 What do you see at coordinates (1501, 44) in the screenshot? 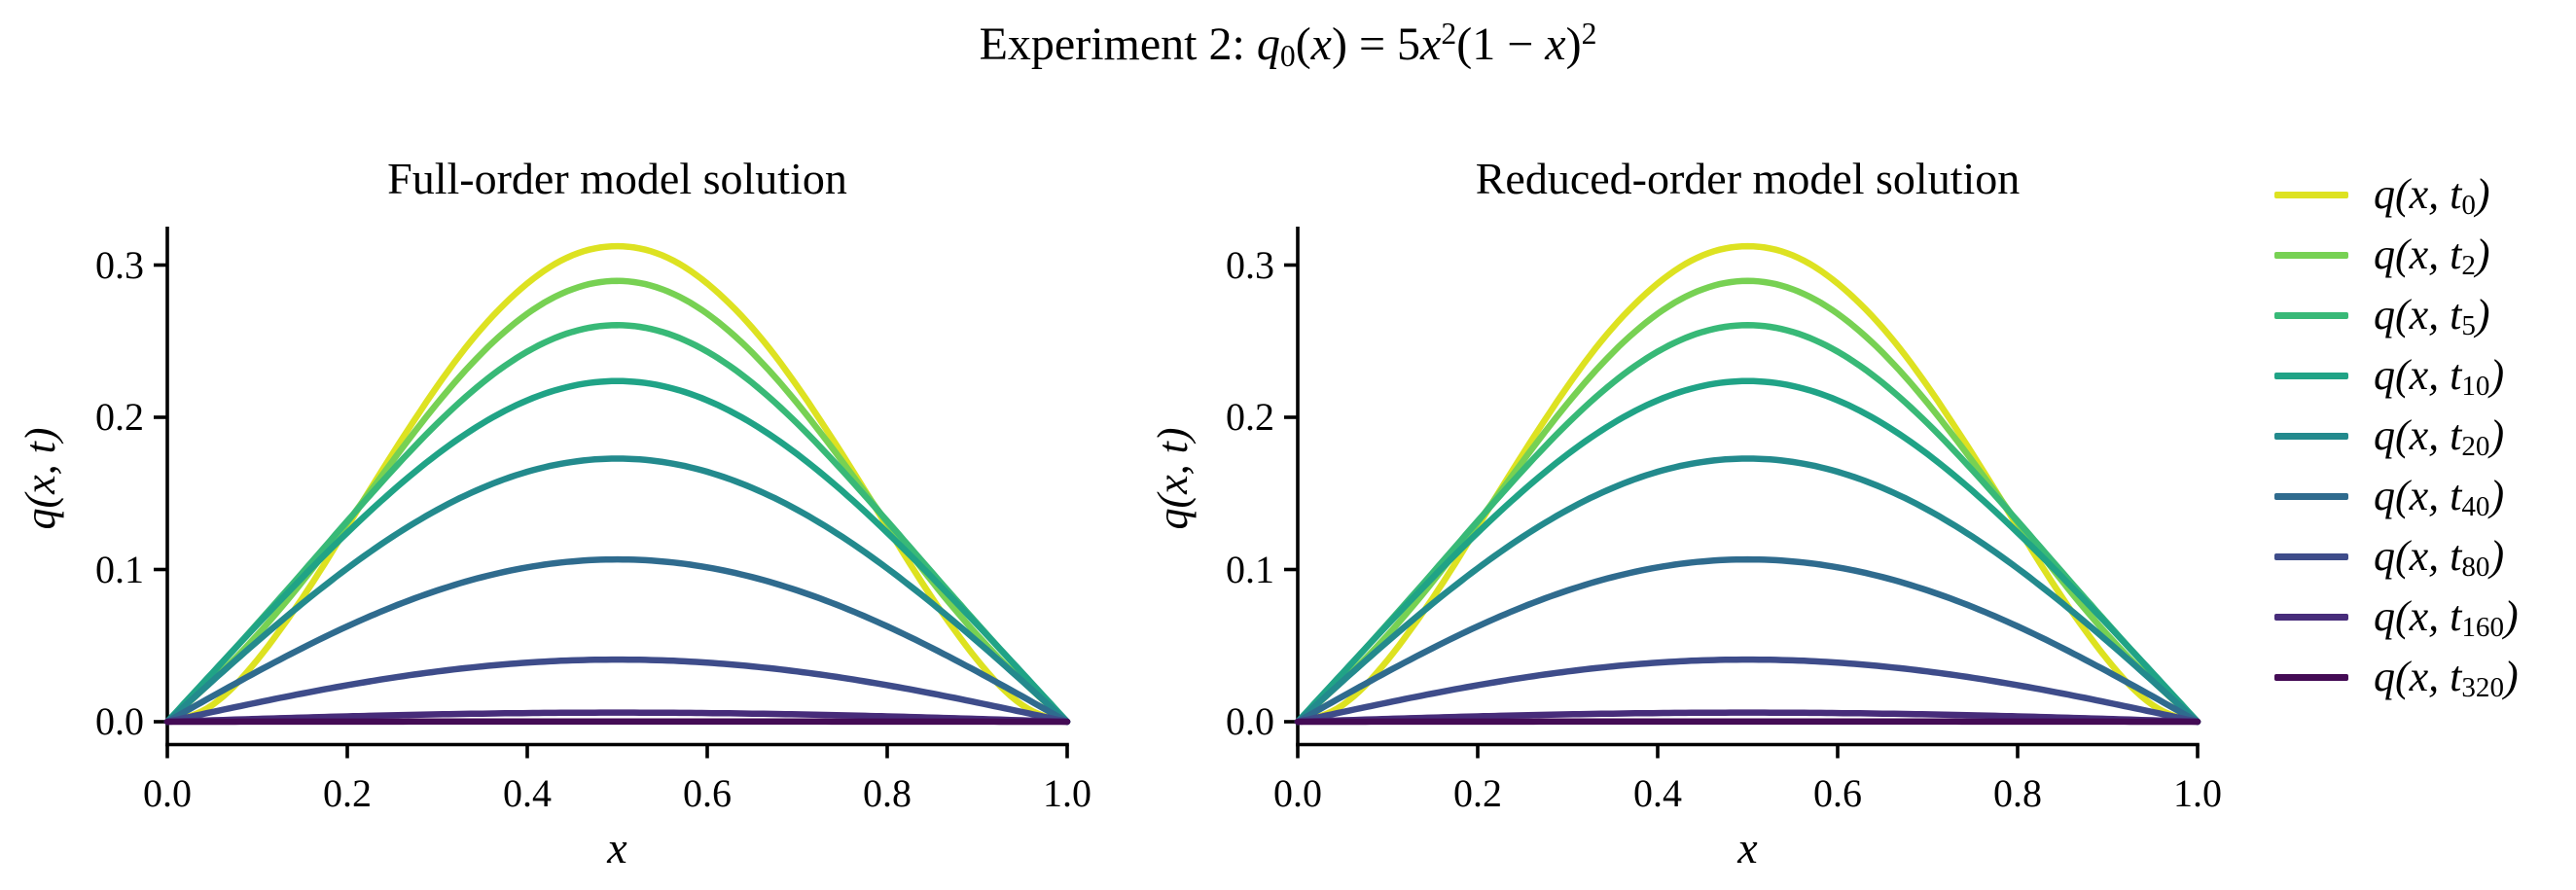
I see `text-segment: (1 −` at bounding box center [1501, 44].